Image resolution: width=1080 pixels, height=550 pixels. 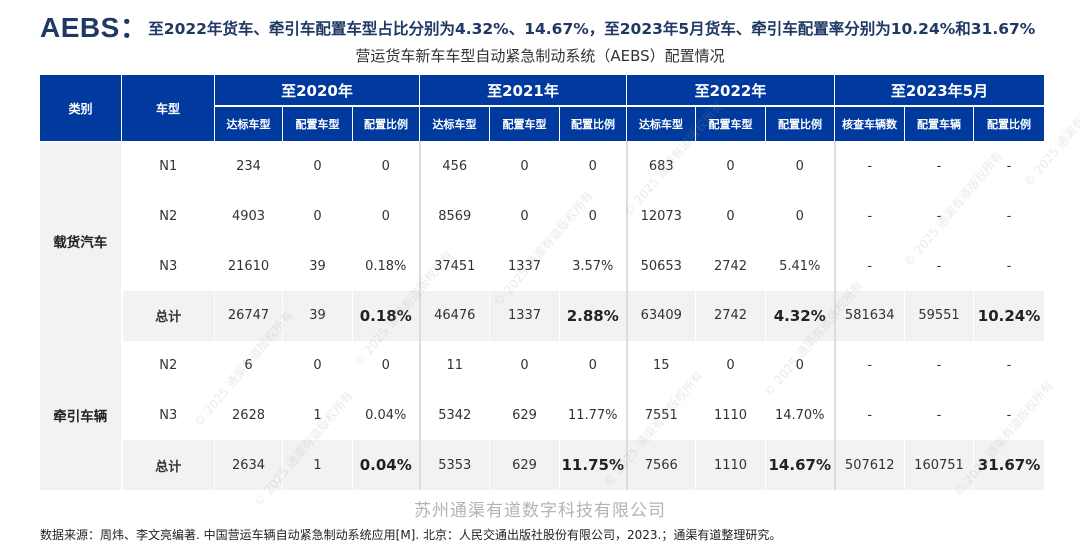 What do you see at coordinates (661, 365) in the screenshot?
I see `value-cell: 15` at bounding box center [661, 365].